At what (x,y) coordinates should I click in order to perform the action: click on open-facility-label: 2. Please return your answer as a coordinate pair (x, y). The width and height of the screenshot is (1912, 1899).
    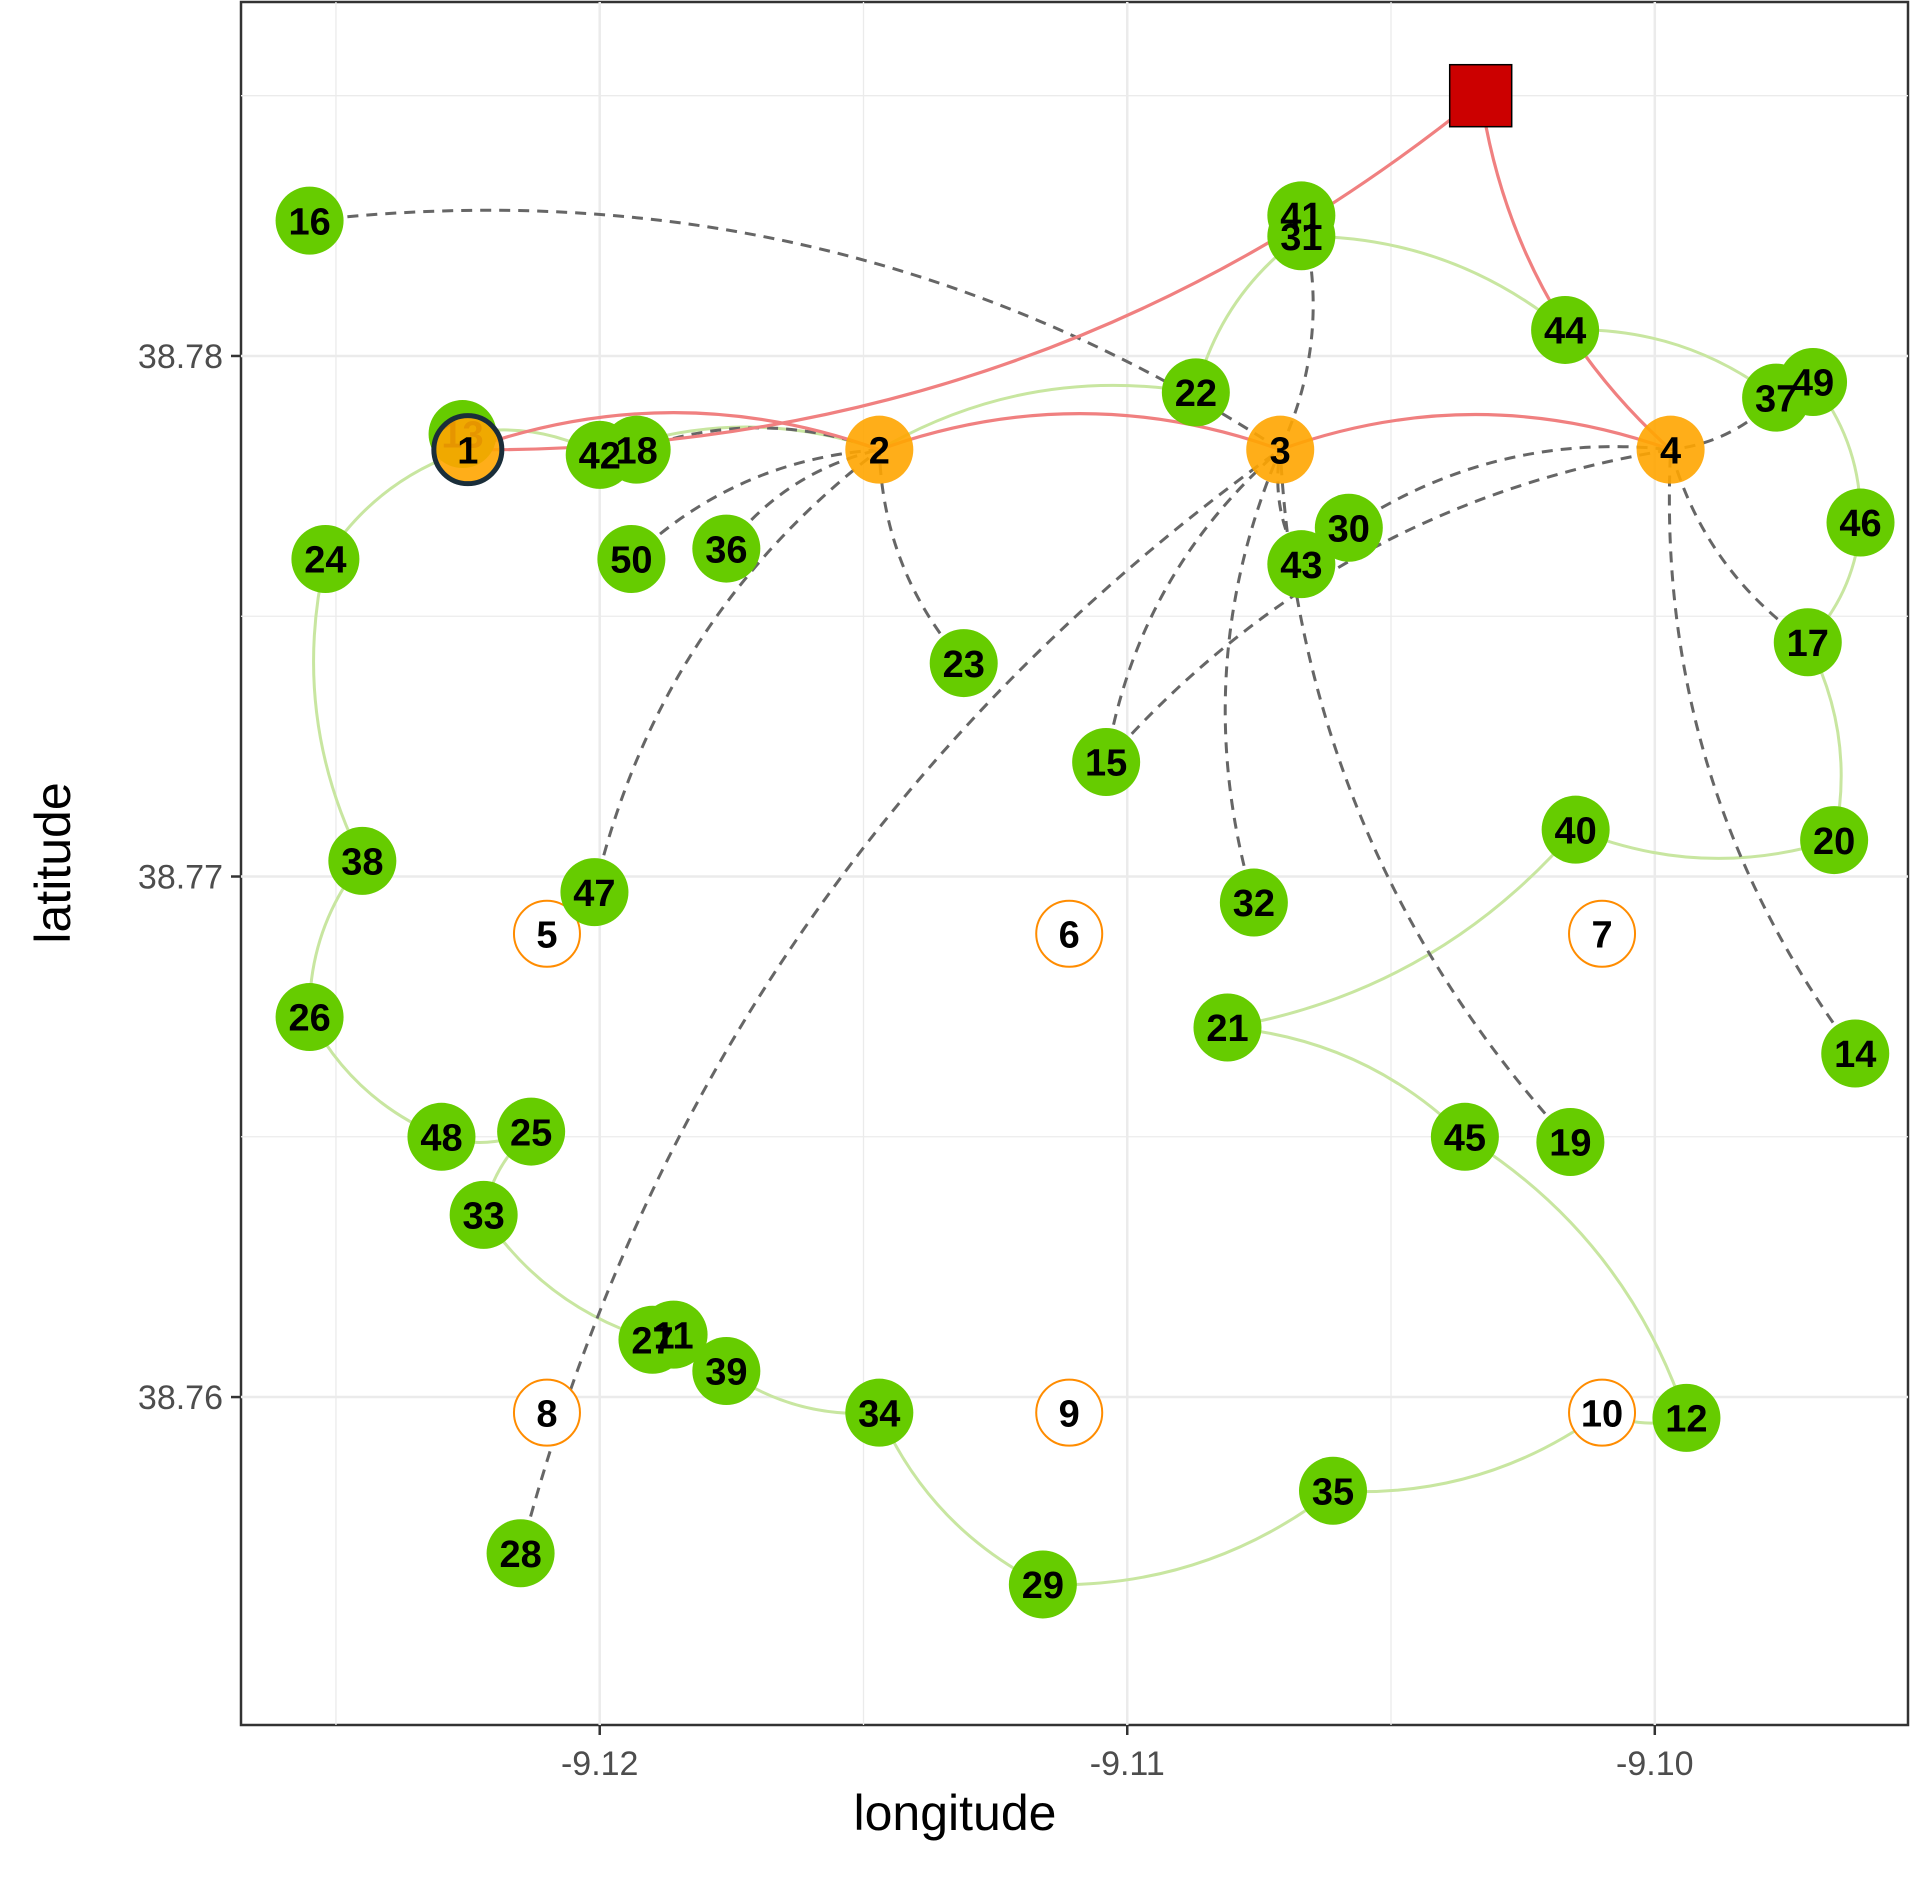
    Looking at the image, I should click on (879, 451).